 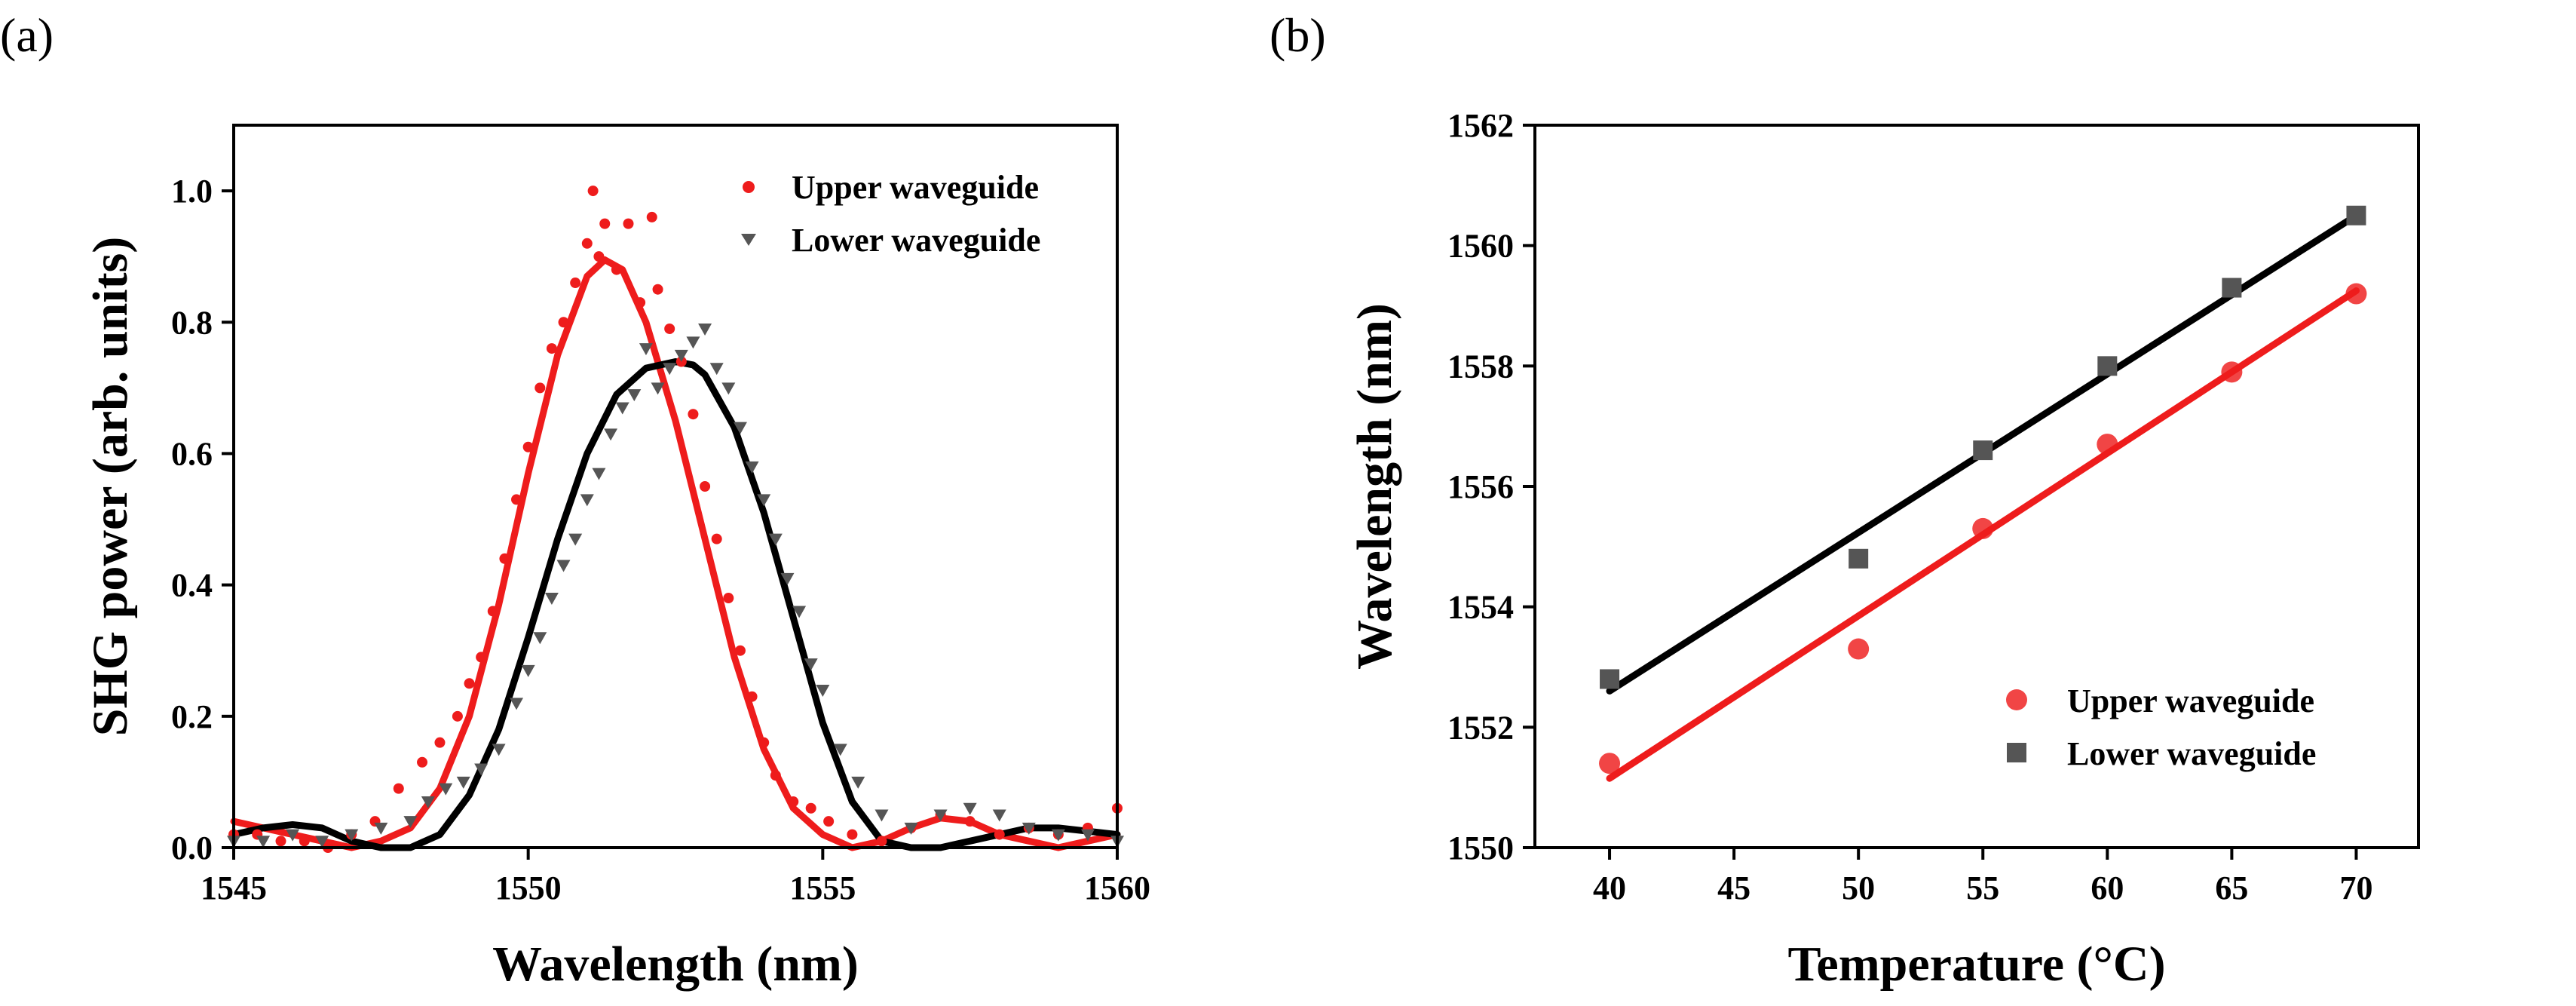 What do you see at coordinates (192, 585) in the screenshot?
I see `panel-a-y-tick-label: 0.4` at bounding box center [192, 585].